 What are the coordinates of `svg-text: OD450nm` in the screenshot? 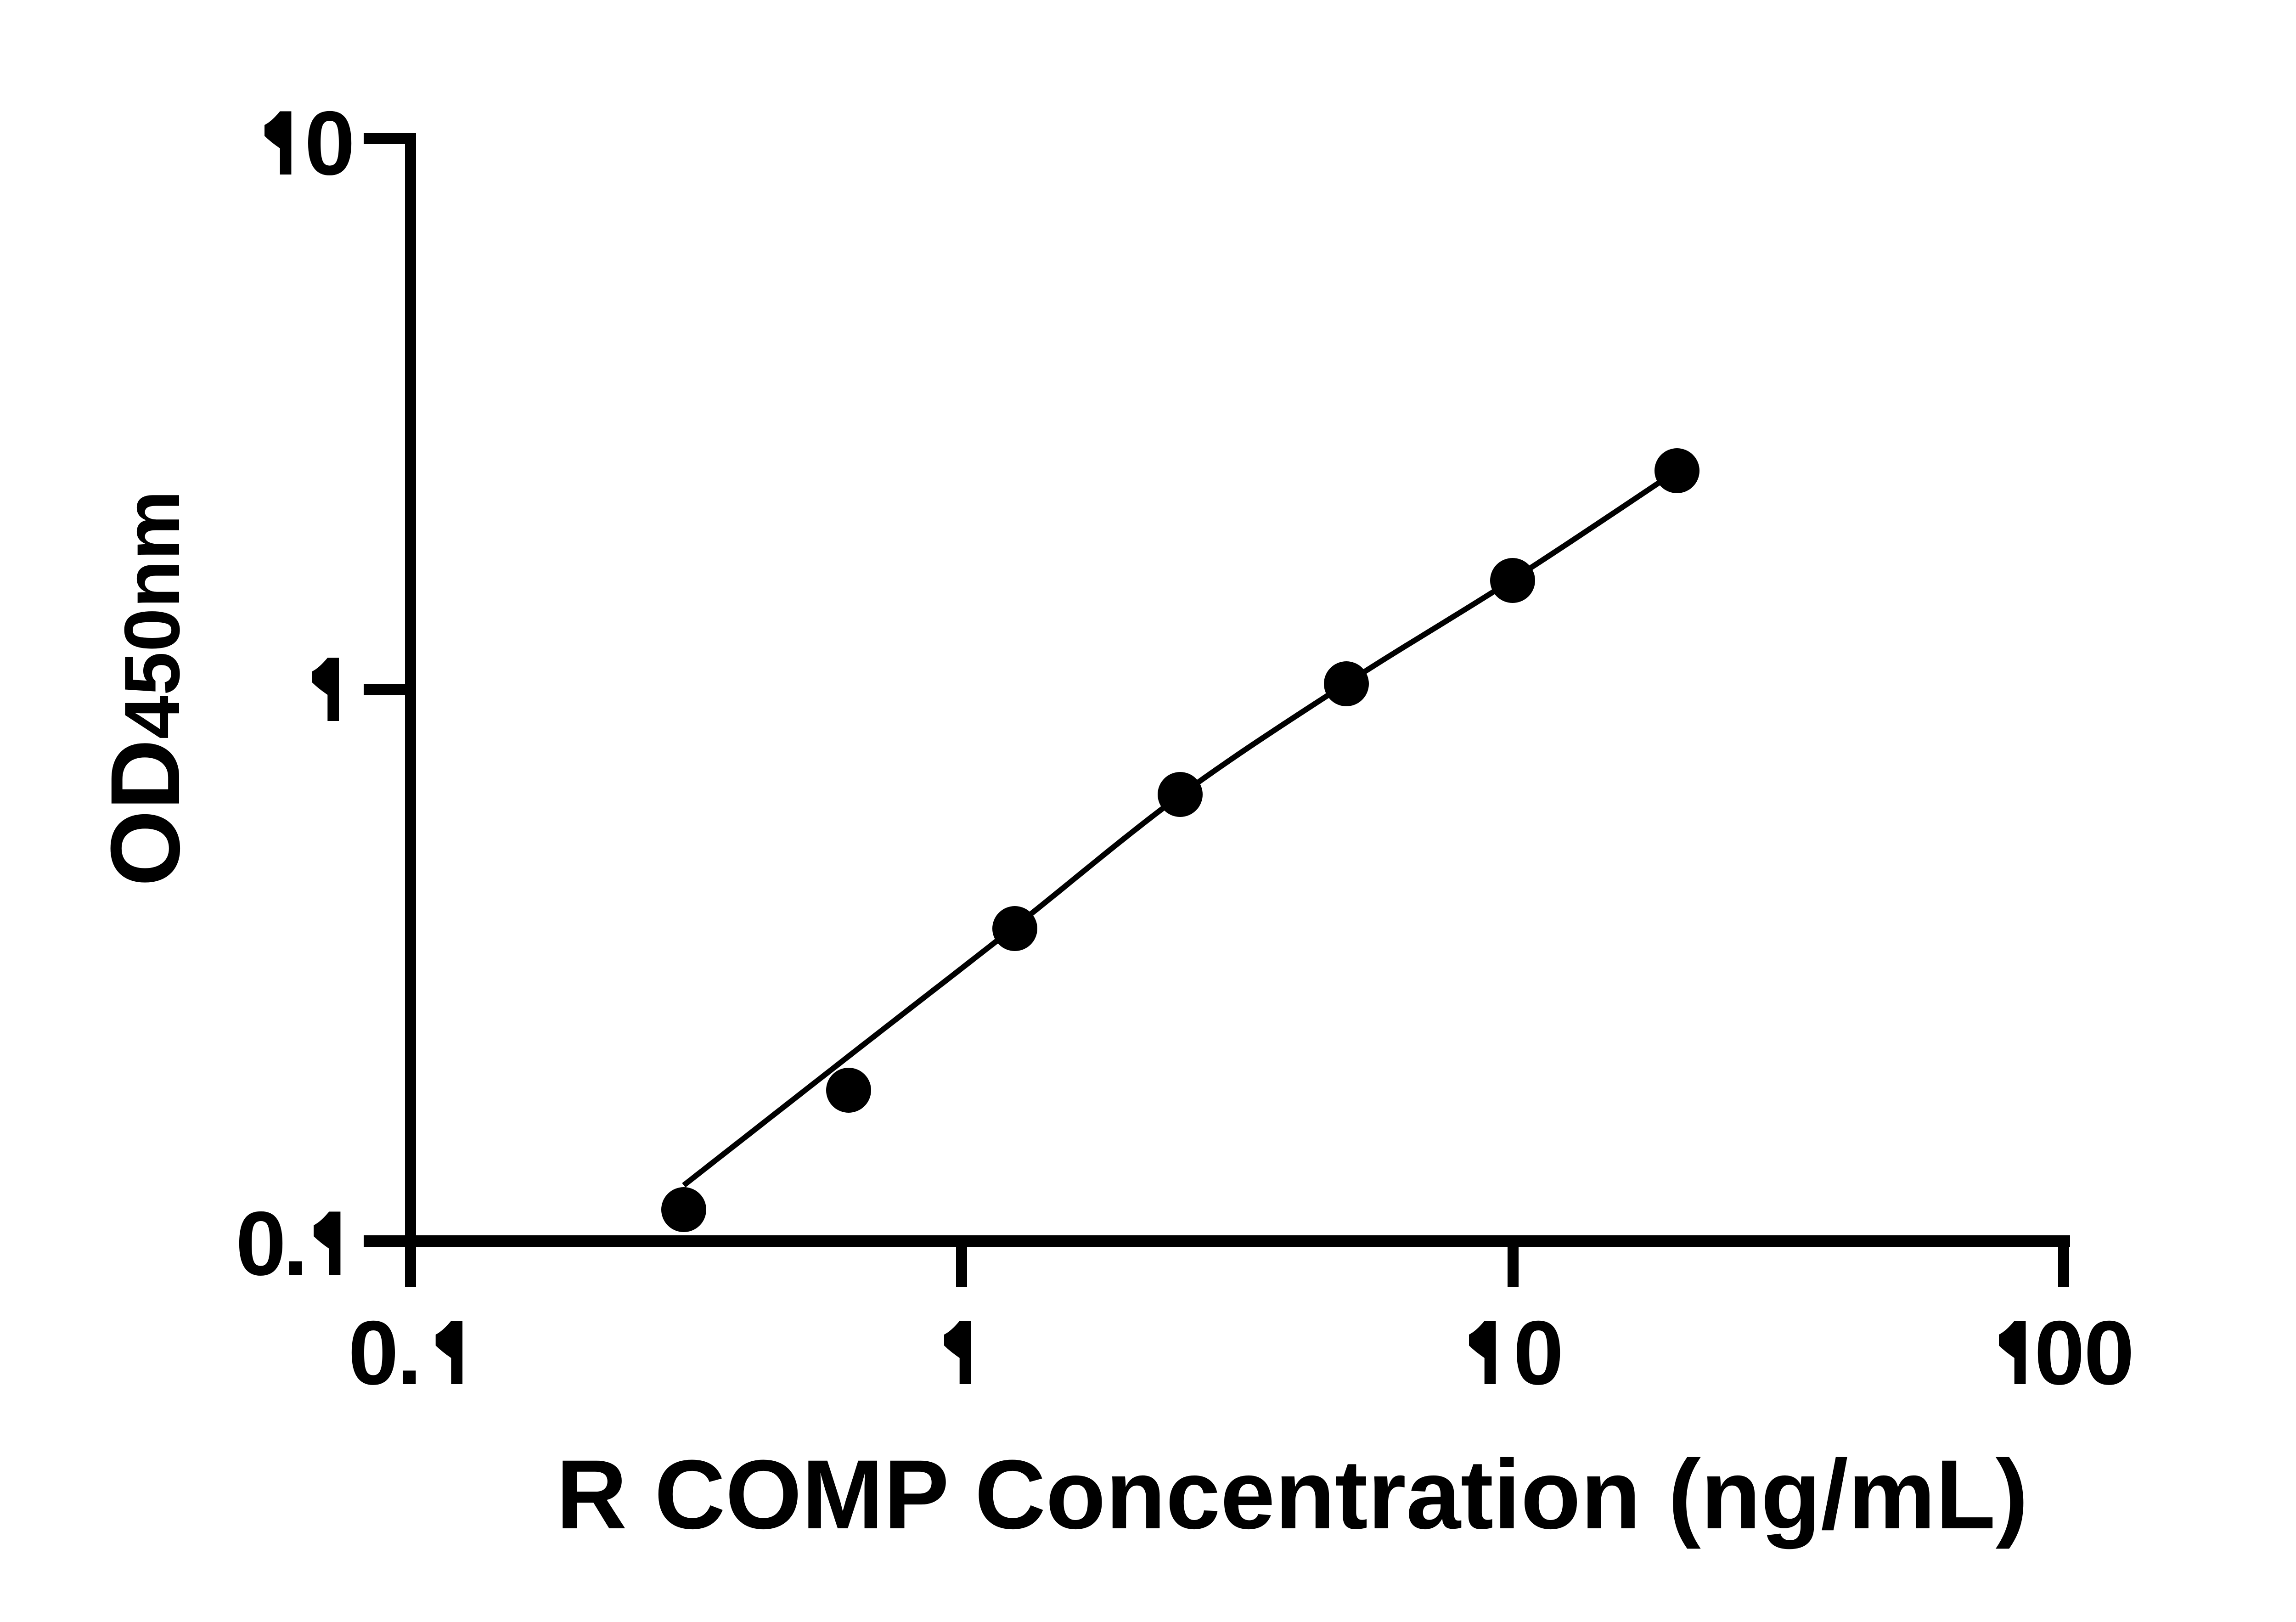 It's located at (145, 688).